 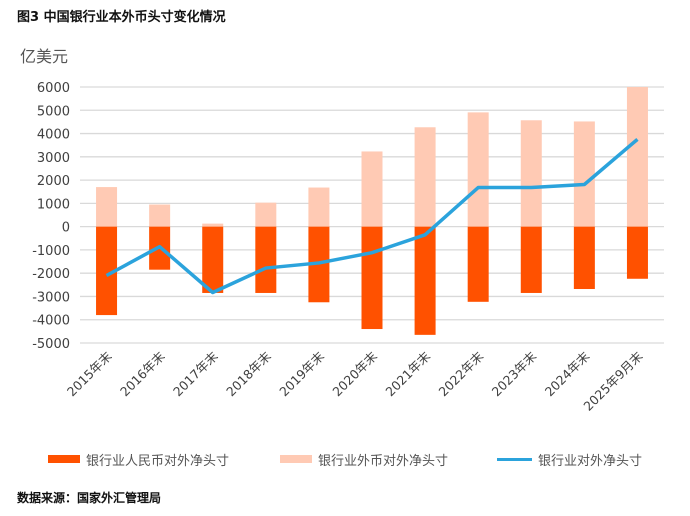 I want to click on x-tick-label: 2020年末, so click(x=354, y=373).